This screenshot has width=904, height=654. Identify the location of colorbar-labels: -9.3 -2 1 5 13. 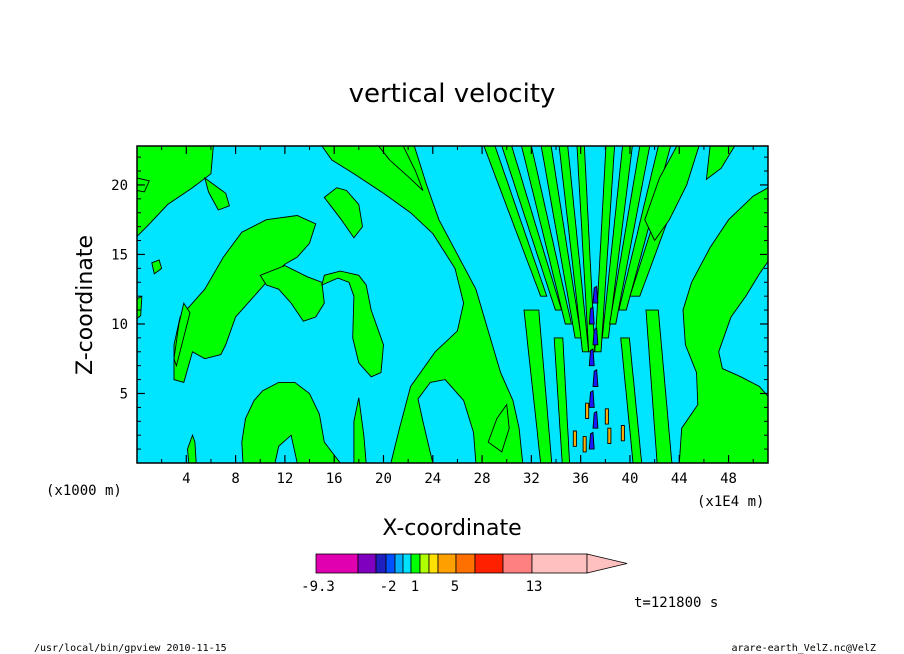
(421, 587).